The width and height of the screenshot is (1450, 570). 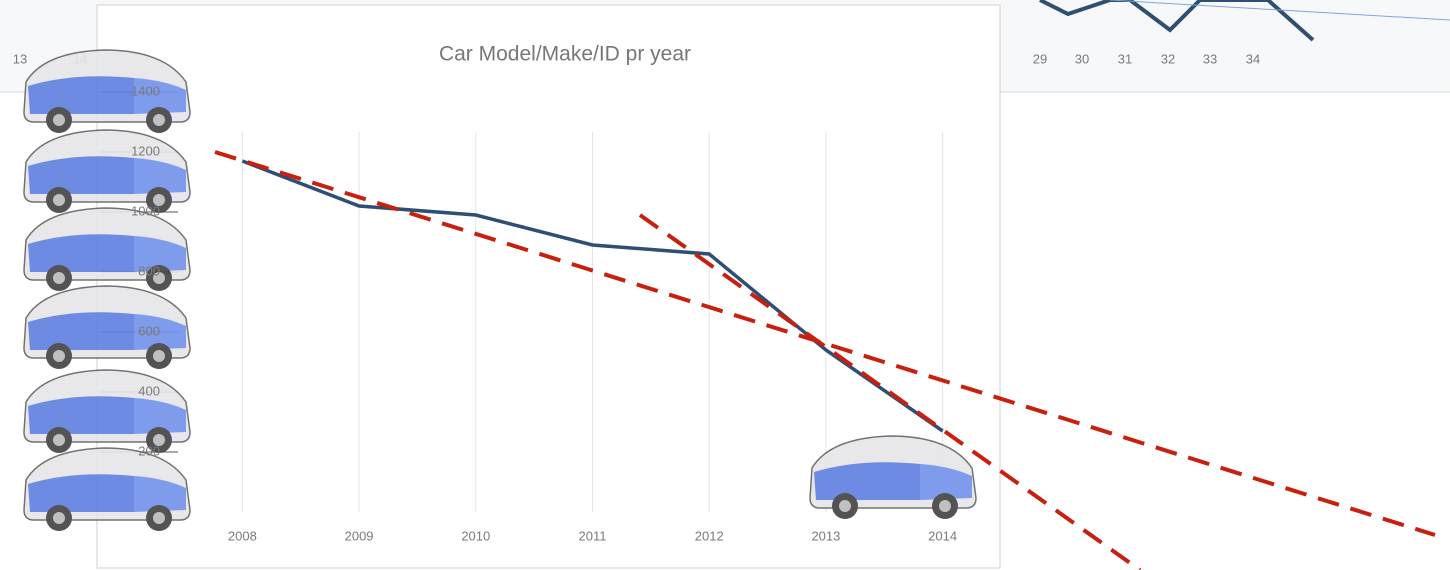 What do you see at coordinates (475, 535) in the screenshot?
I see `x-tick-label: 2010` at bounding box center [475, 535].